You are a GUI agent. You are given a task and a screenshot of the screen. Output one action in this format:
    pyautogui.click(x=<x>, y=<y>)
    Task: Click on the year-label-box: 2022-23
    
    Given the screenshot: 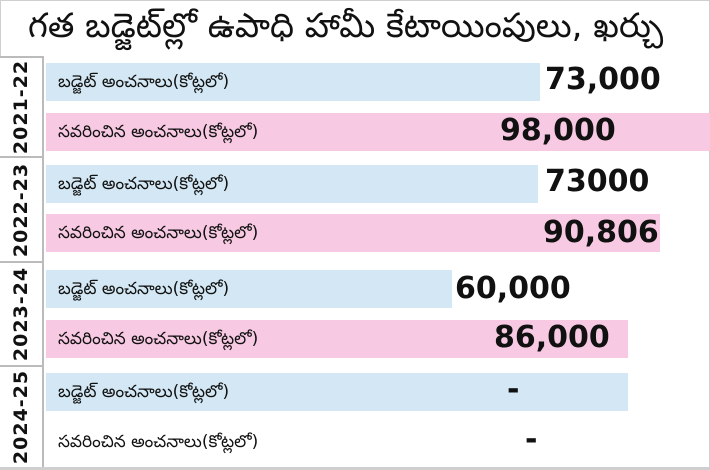 What is the action you would take?
    pyautogui.click(x=22, y=208)
    